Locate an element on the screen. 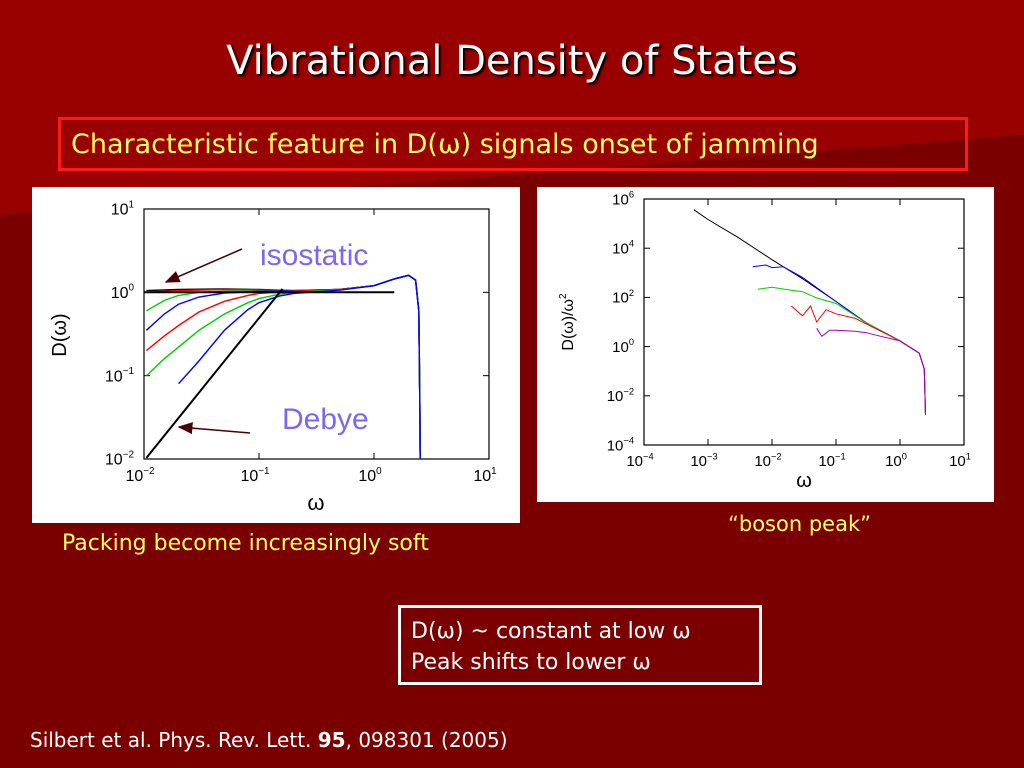 This screenshot has height=768, width=1024. slide-title: Vibrational Density of States is located at coordinates (512, 61).